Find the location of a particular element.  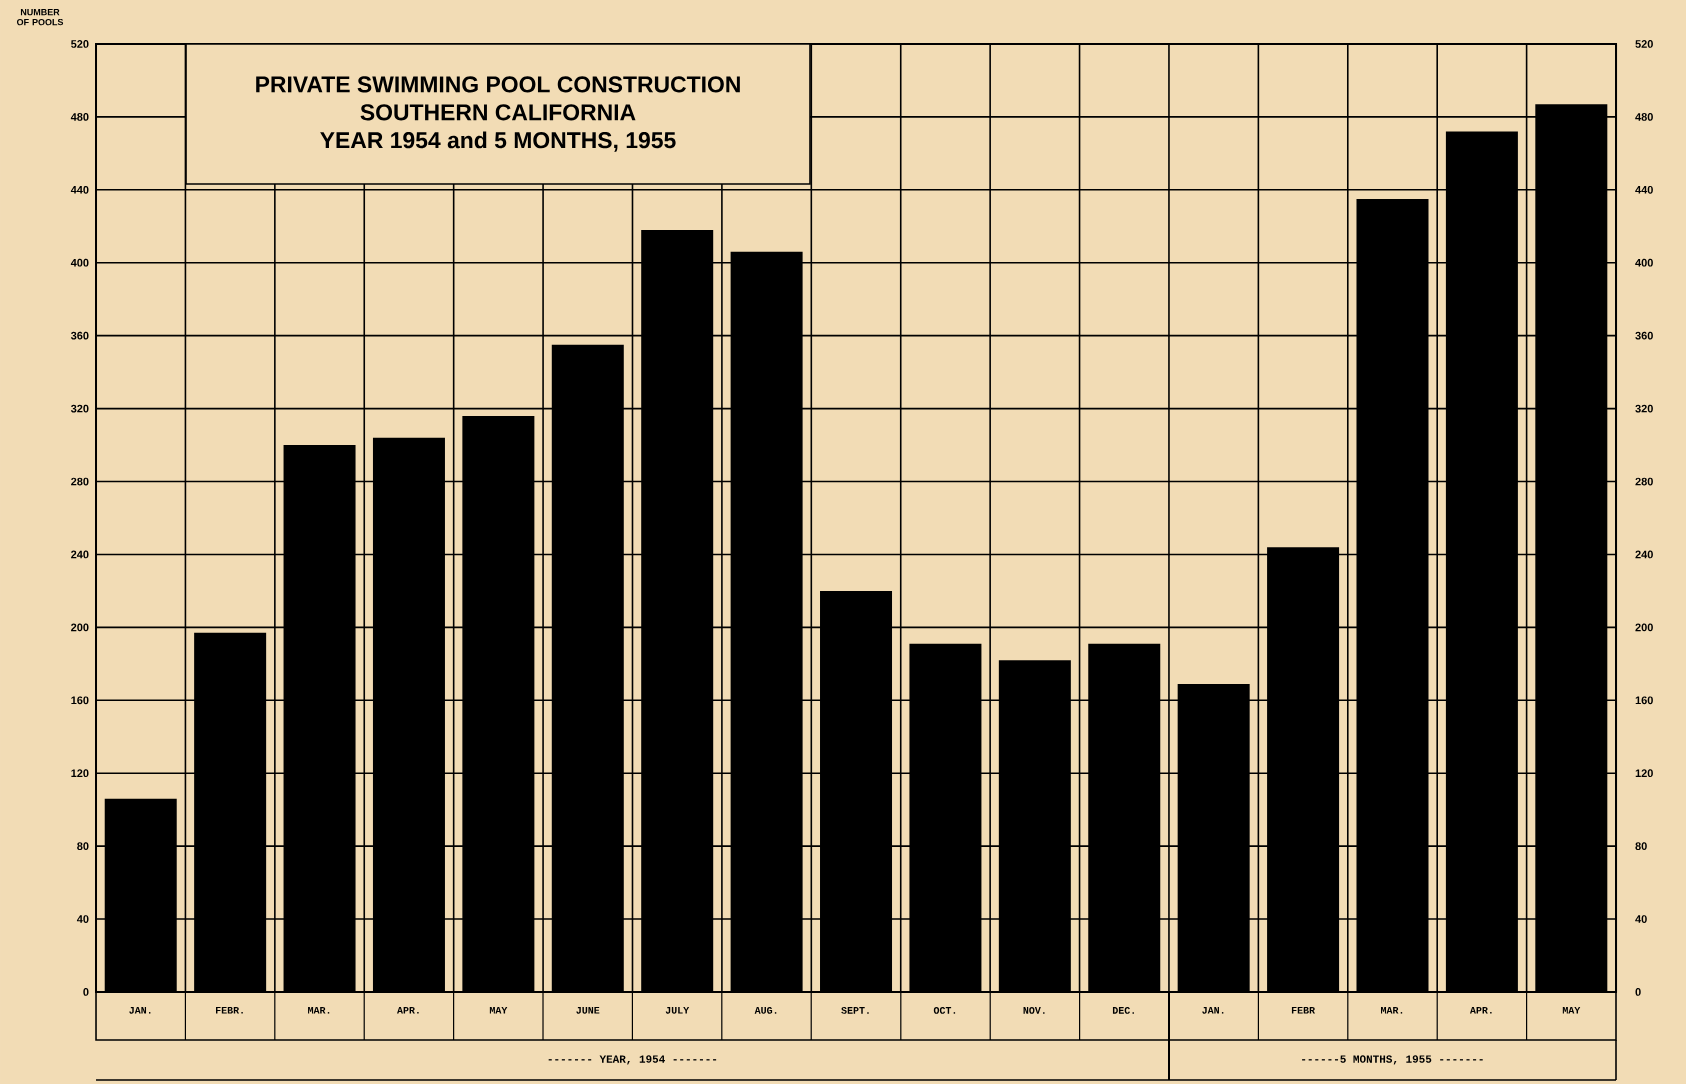

text: SOUTHERN CALIFORNIA is located at coordinates (498, 112).